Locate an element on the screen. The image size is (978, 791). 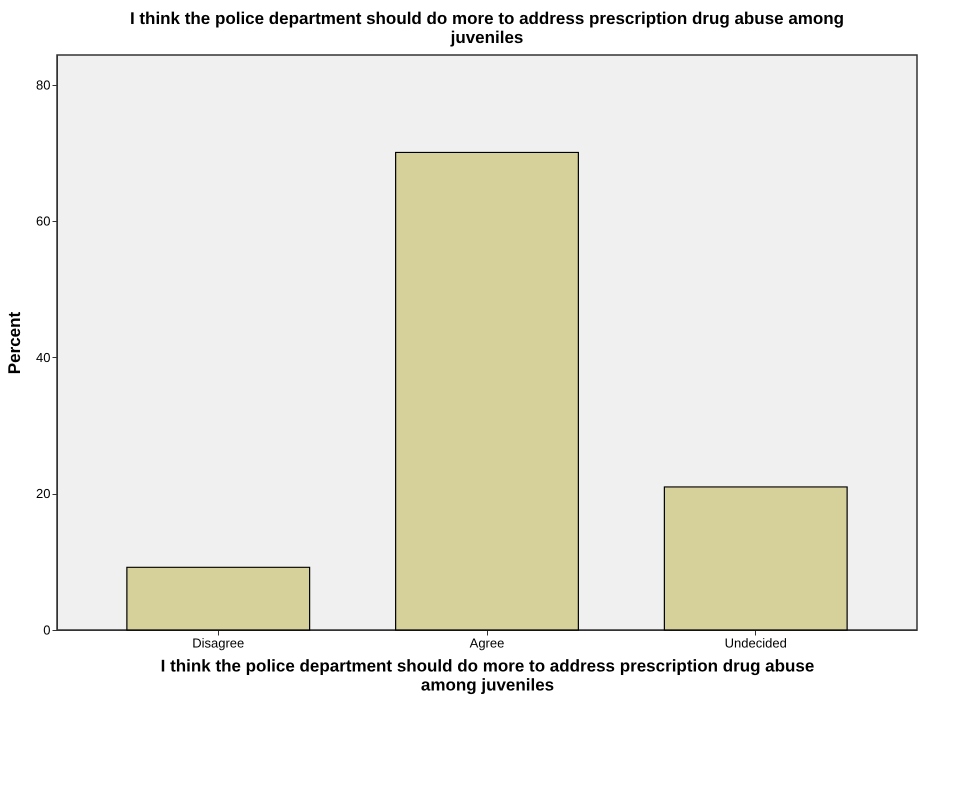
x-tick-label: Agree is located at coordinates (487, 643).